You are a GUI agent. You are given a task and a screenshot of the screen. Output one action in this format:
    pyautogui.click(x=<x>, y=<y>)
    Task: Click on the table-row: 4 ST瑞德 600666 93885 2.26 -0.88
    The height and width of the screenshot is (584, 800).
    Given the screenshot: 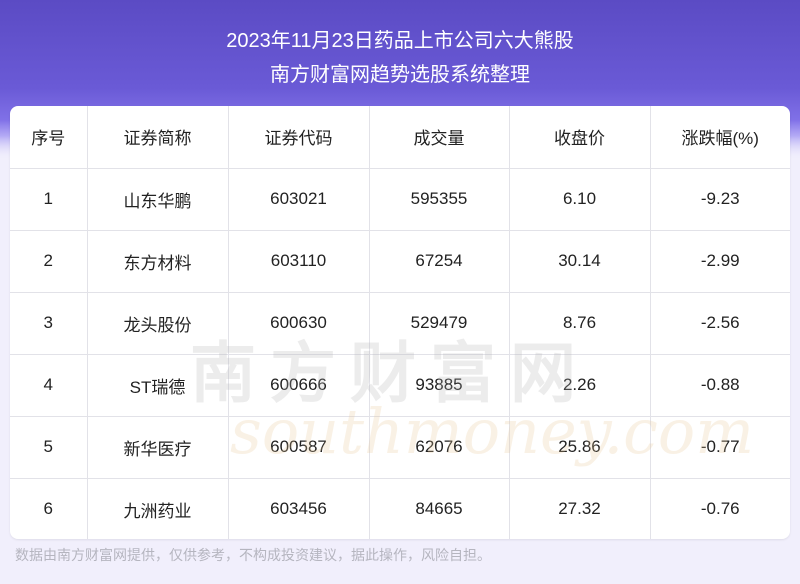 What is the action you would take?
    pyautogui.click(x=400, y=385)
    